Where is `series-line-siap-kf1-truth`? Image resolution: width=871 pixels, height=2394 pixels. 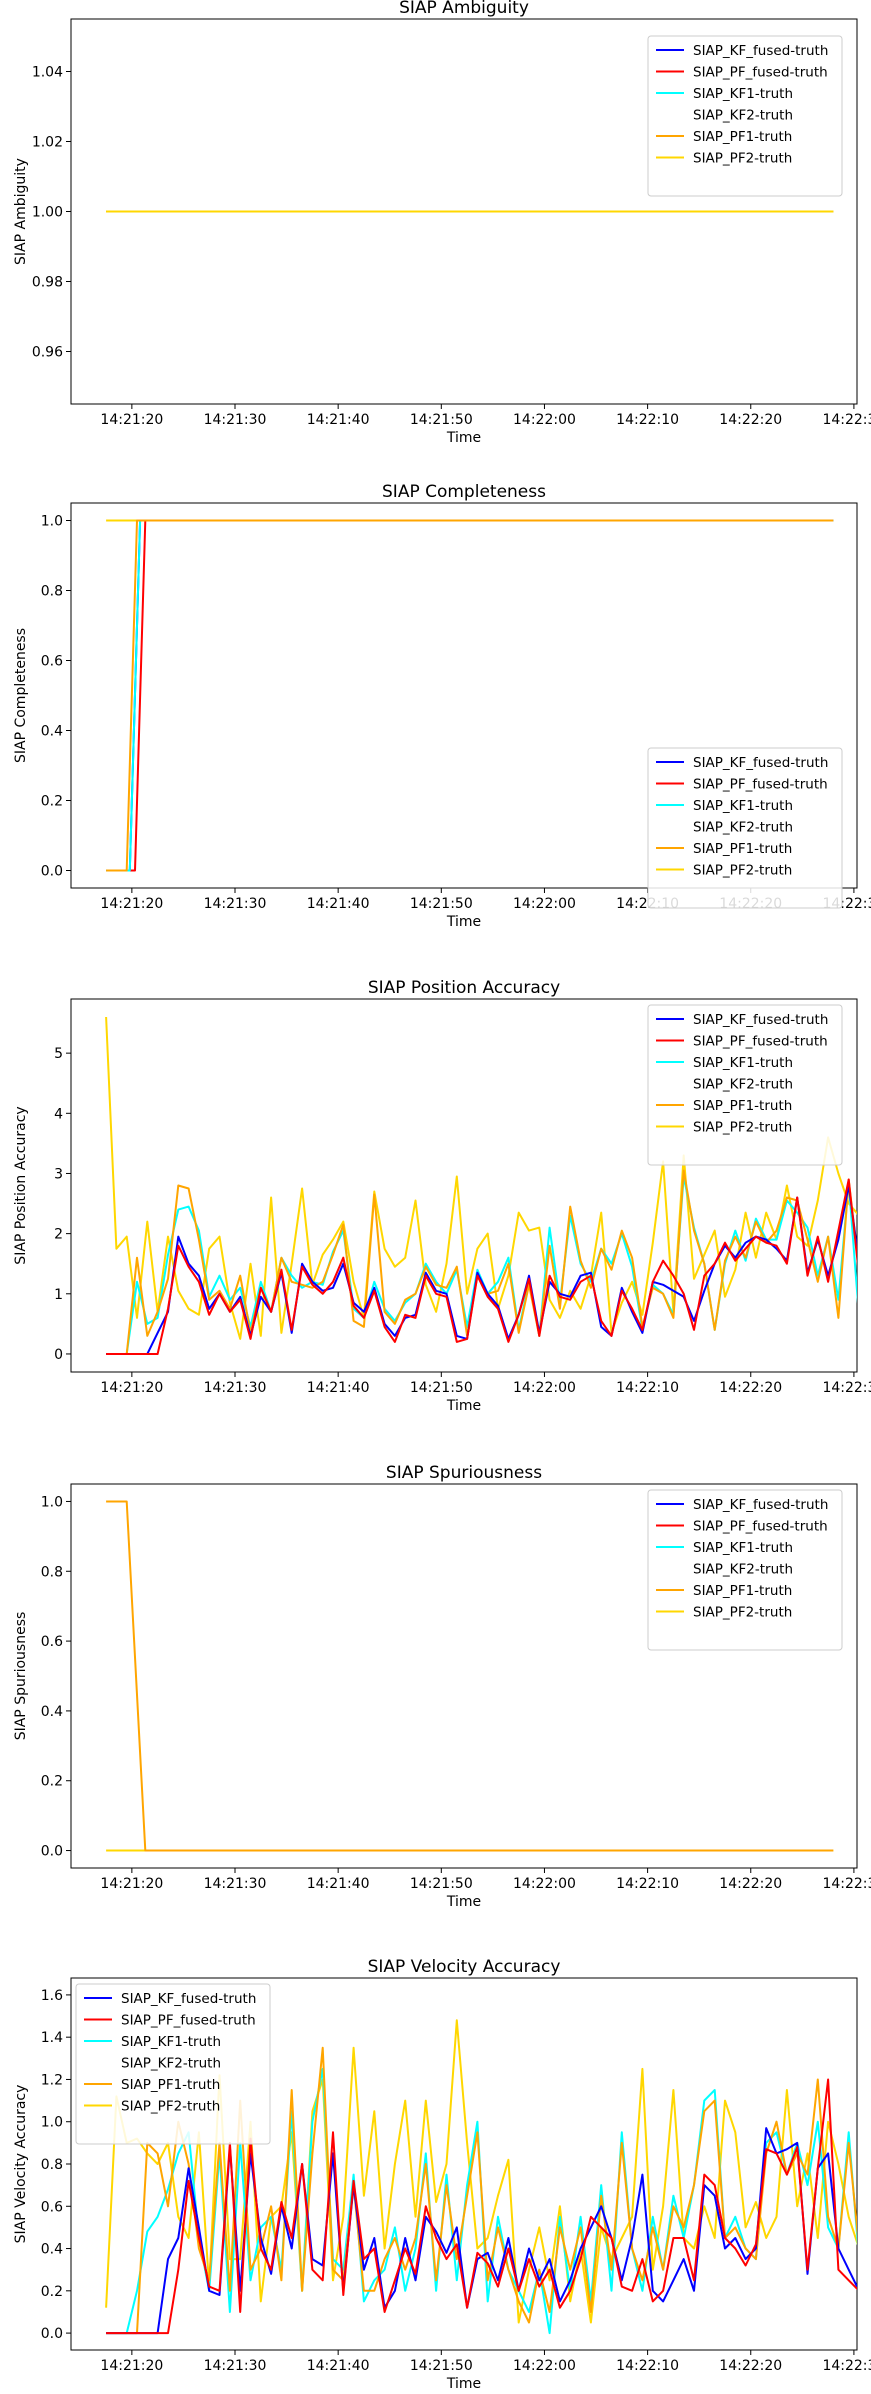
series-line-siap-kf1-truth is located at coordinates (481, 2201).